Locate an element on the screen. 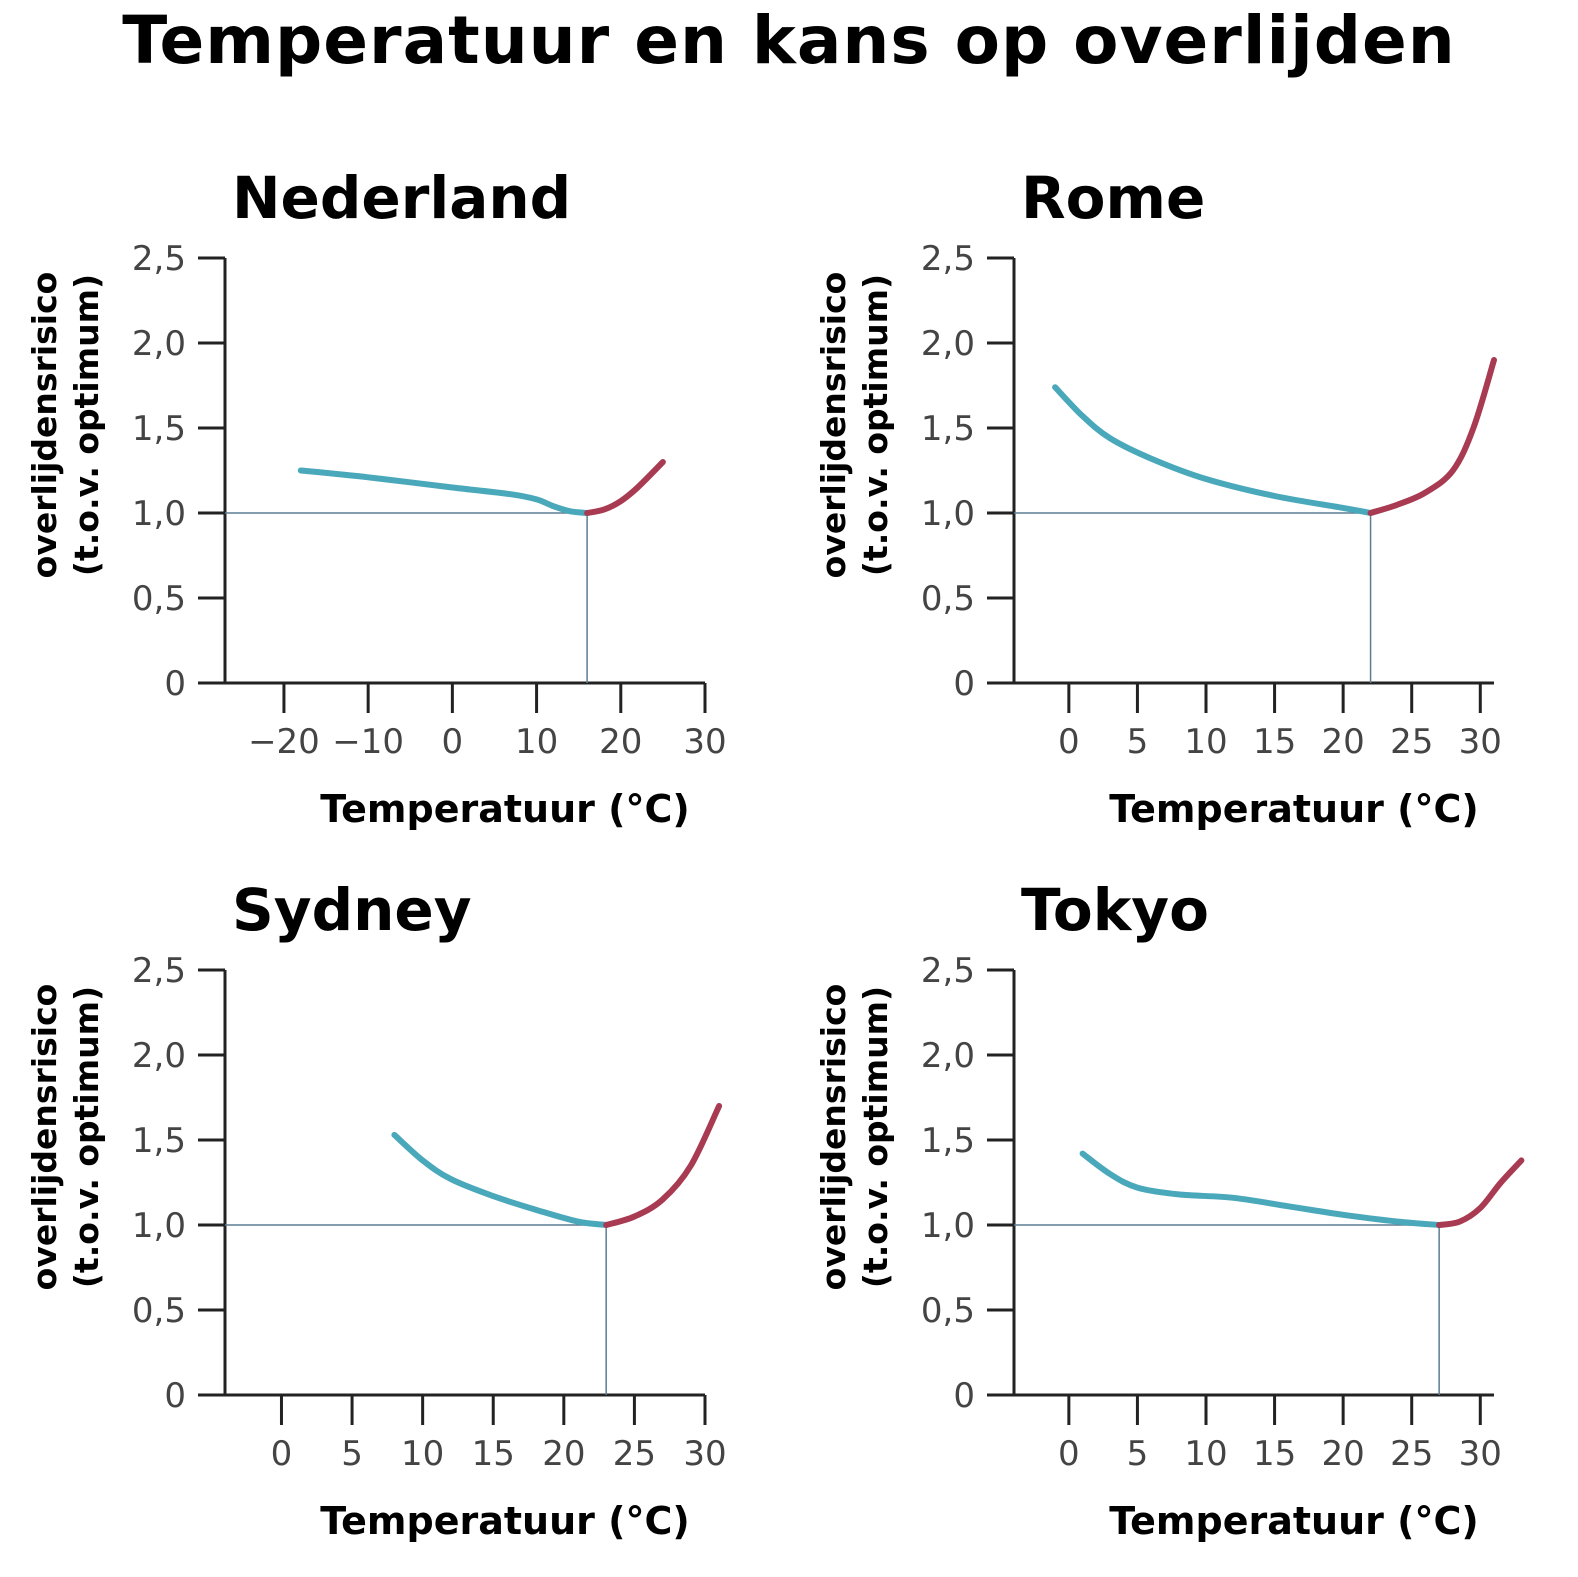 This screenshot has width=1578, height=1577. chart-title: Sydney is located at coordinates (352, 910).